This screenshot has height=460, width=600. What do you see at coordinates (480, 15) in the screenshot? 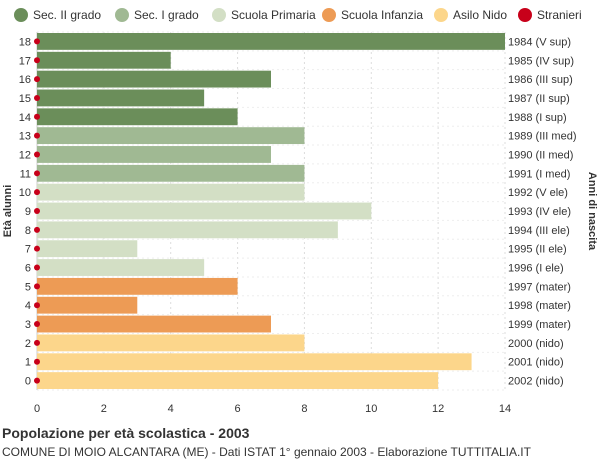
I see `legend-label: Asilo Nido` at bounding box center [480, 15].